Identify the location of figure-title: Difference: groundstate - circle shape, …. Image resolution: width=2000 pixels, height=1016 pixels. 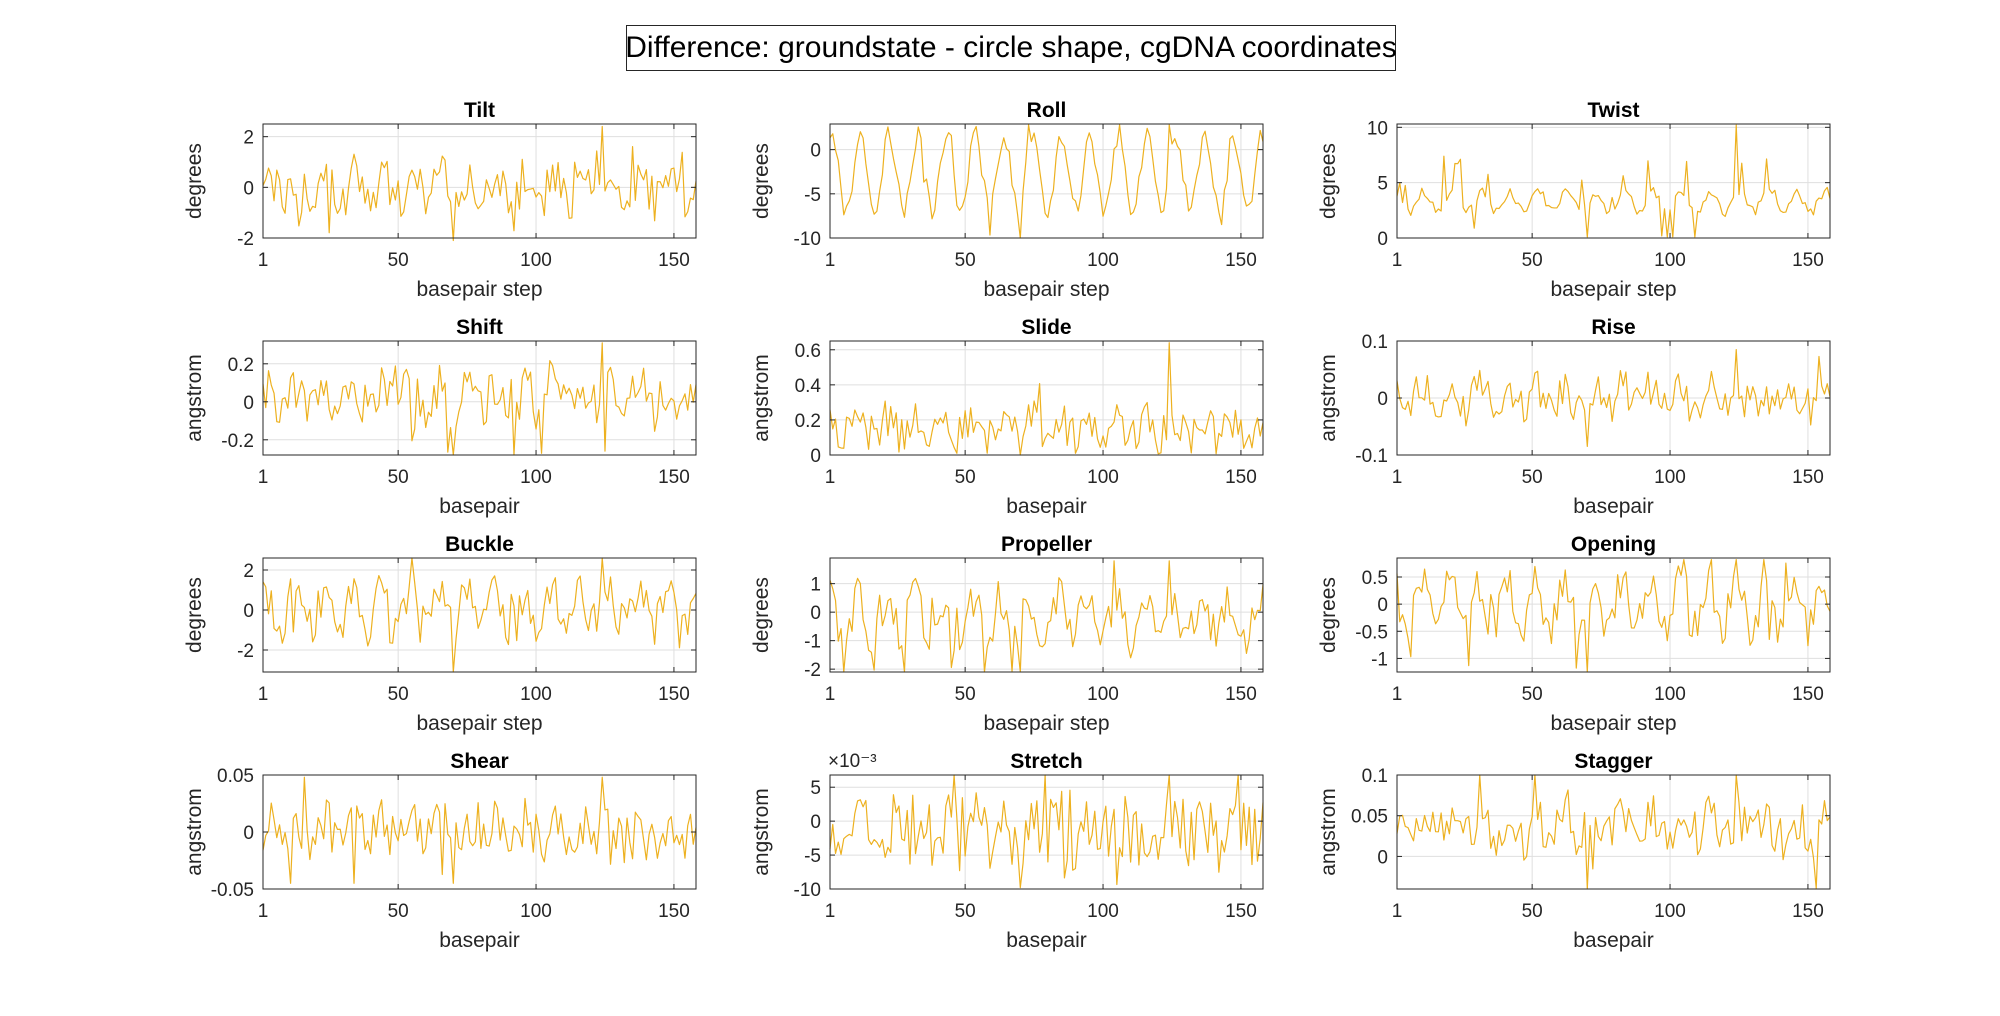
(1011, 48).